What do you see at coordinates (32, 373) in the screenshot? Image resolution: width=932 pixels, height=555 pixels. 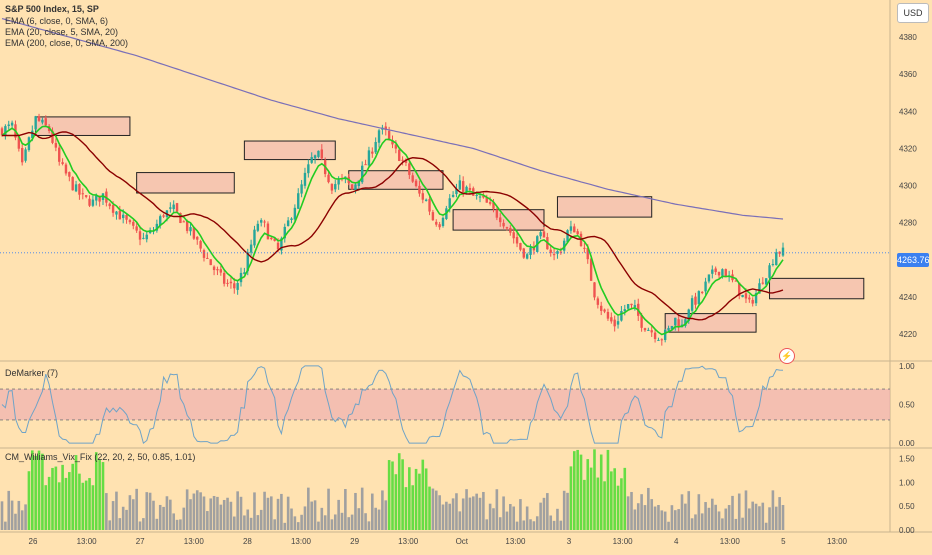 I see `demarker-legend: DeMarker (7)` at bounding box center [32, 373].